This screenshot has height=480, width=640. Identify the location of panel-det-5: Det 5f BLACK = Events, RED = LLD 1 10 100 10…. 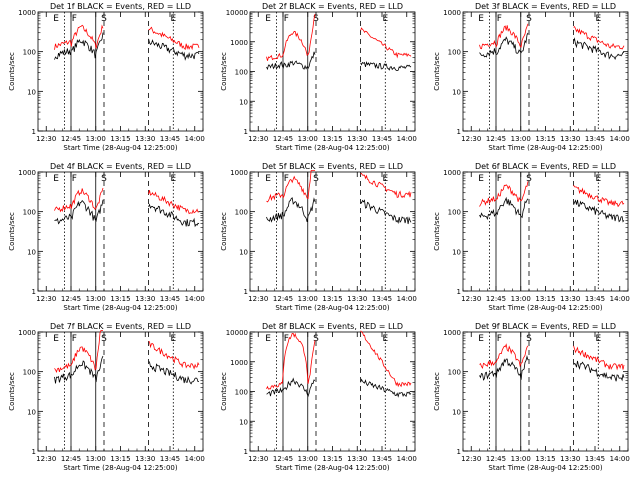
(318, 237).